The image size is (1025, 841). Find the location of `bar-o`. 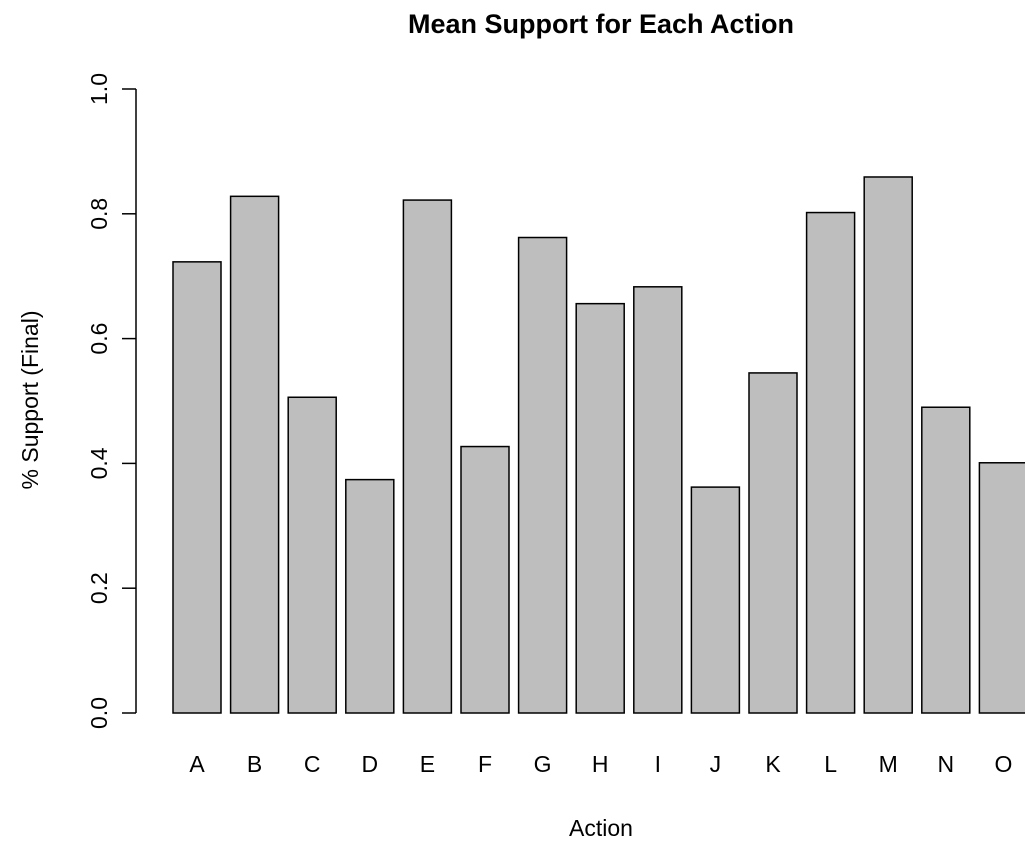

bar-o is located at coordinates (1001, 588).